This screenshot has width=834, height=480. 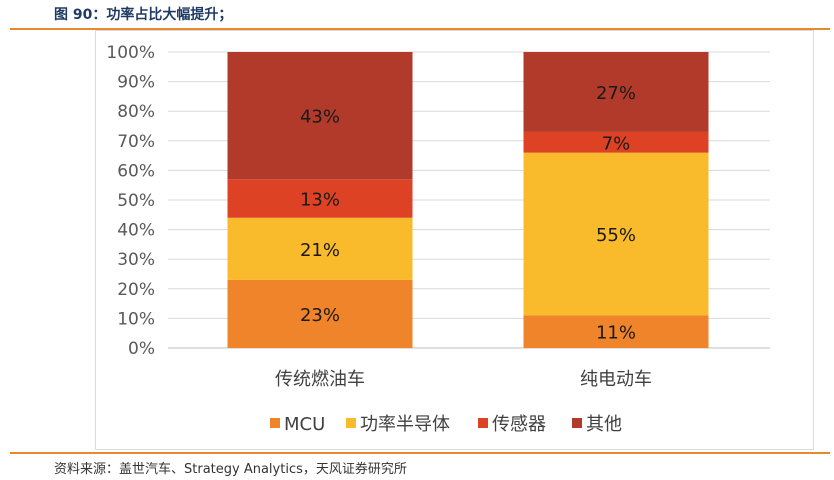 What do you see at coordinates (136, 319) in the screenshot?
I see `y-tick-label: 10%` at bounding box center [136, 319].